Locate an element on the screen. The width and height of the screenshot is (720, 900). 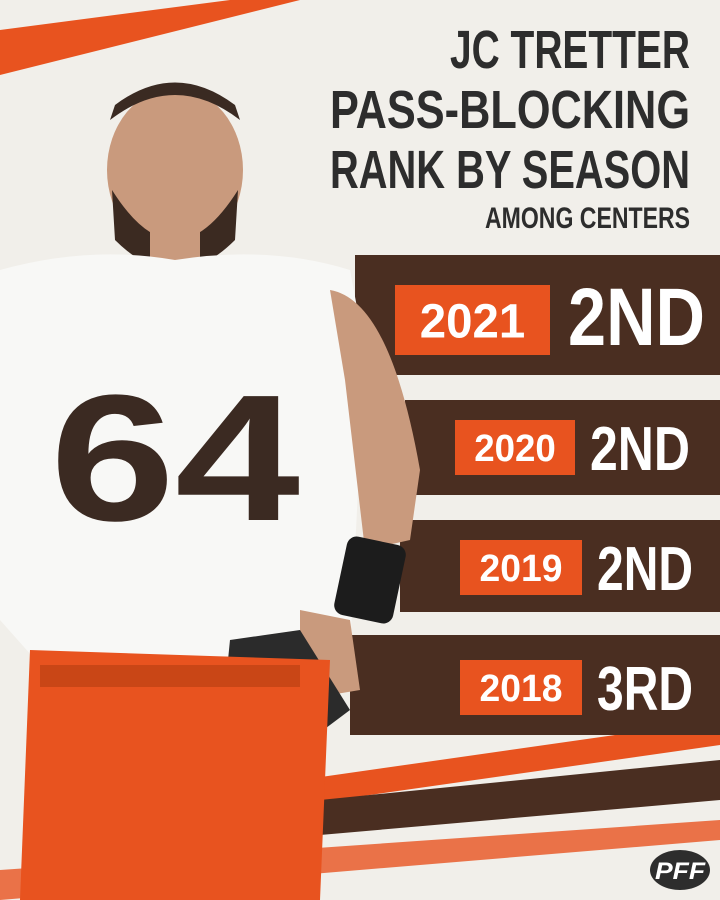
year: 2018 is located at coordinates (521, 689).